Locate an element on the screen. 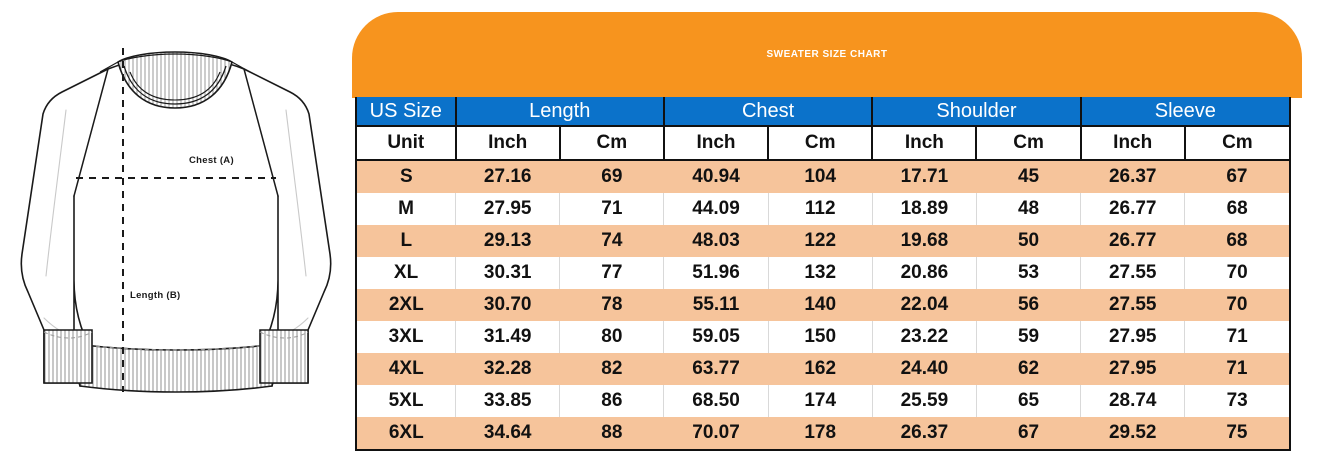 The width and height of the screenshot is (1317, 465). table-row: M 27.95 71 44.09 112 18.89 48 26.77 68 is located at coordinates (823, 209).